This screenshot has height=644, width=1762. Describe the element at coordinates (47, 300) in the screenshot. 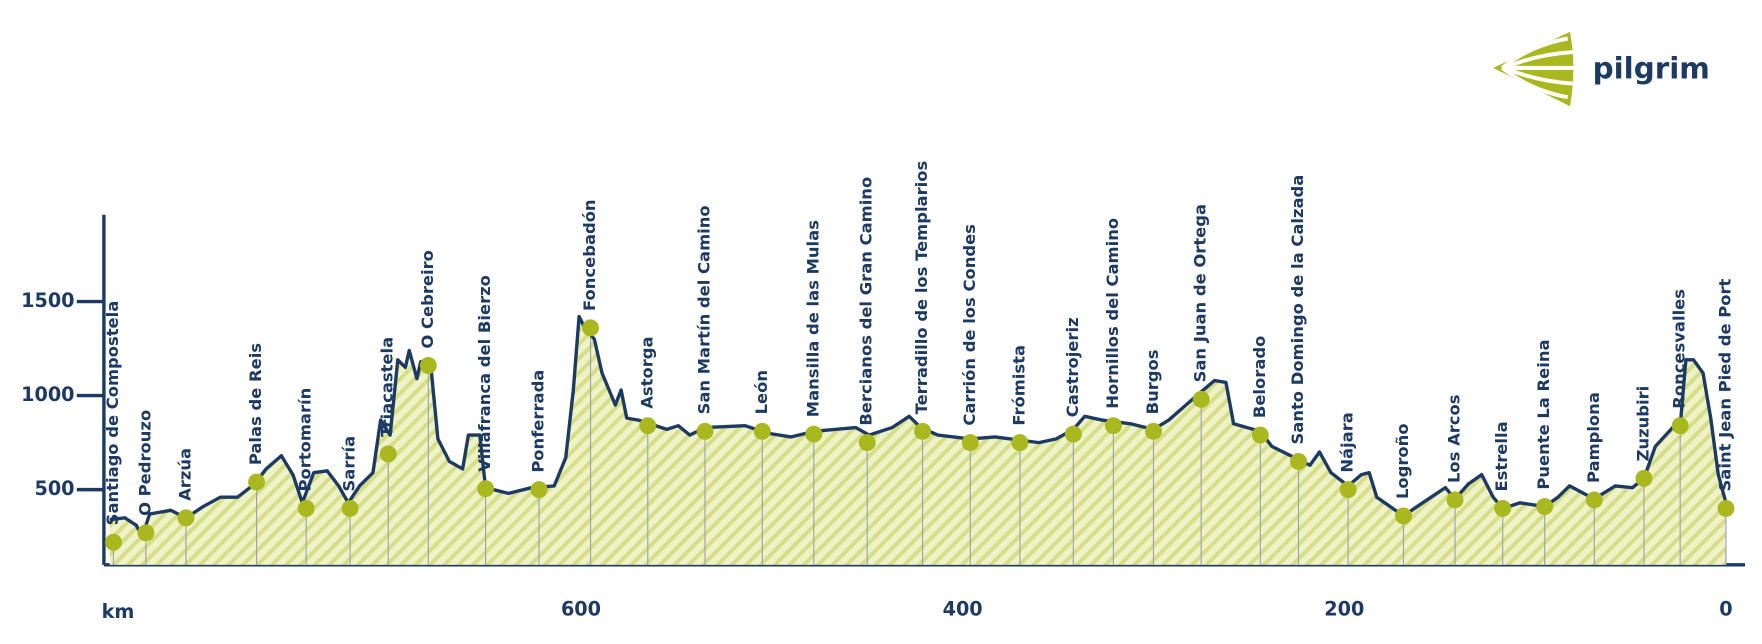

I see `y-tick-label: 1500` at that location.